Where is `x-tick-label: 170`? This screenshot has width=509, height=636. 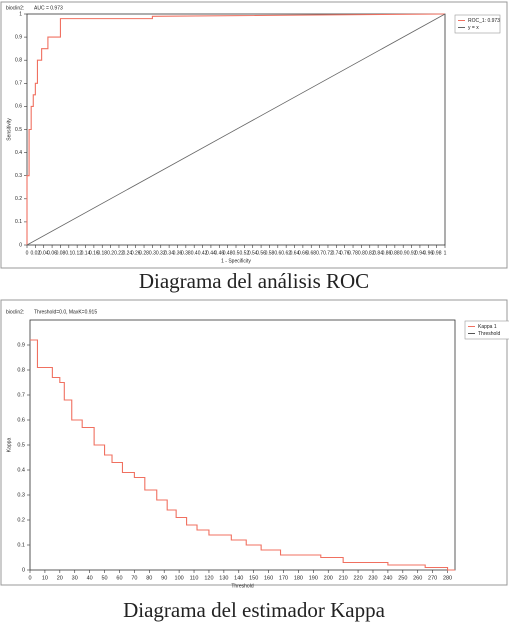
x-tick-label: 170 is located at coordinates (283, 578).